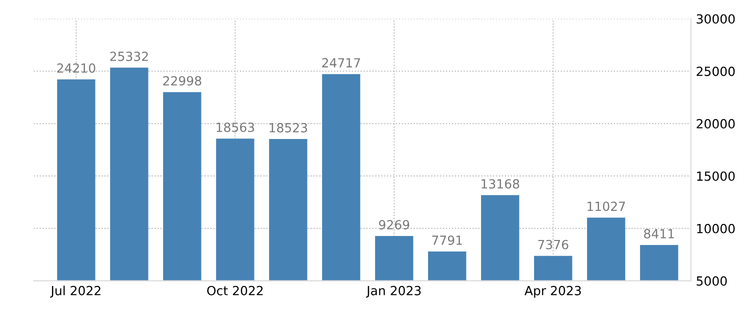 The image size is (751, 312). What do you see at coordinates (501, 184) in the screenshot?
I see `data-label: 13168` at bounding box center [501, 184].